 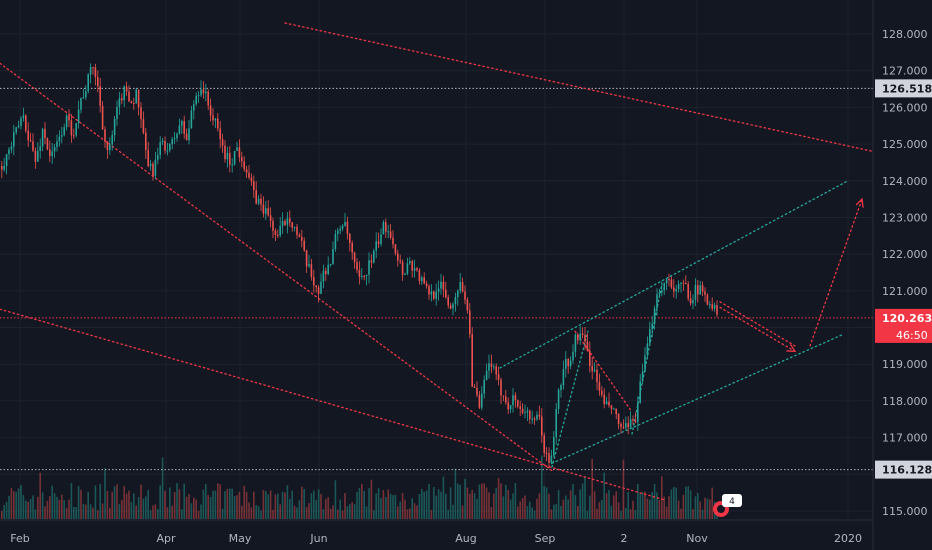 I want to click on corner-badge: 4, so click(x=727, y=505).